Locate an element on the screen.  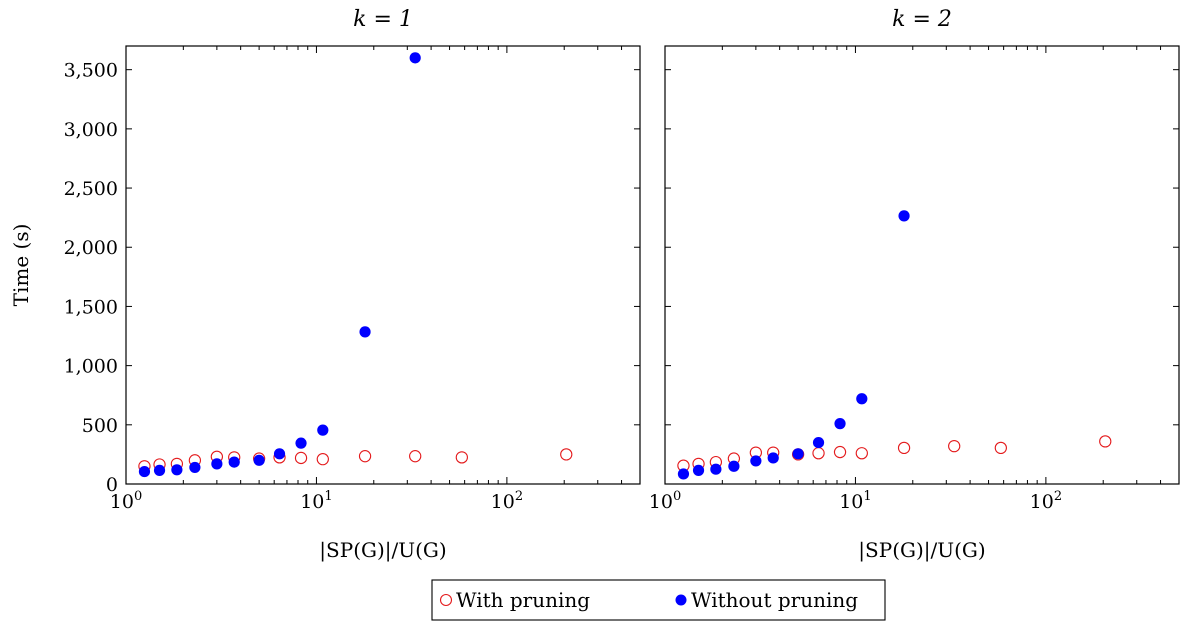
legend: With pruning Without pruning is located at coordinates (658, 600).